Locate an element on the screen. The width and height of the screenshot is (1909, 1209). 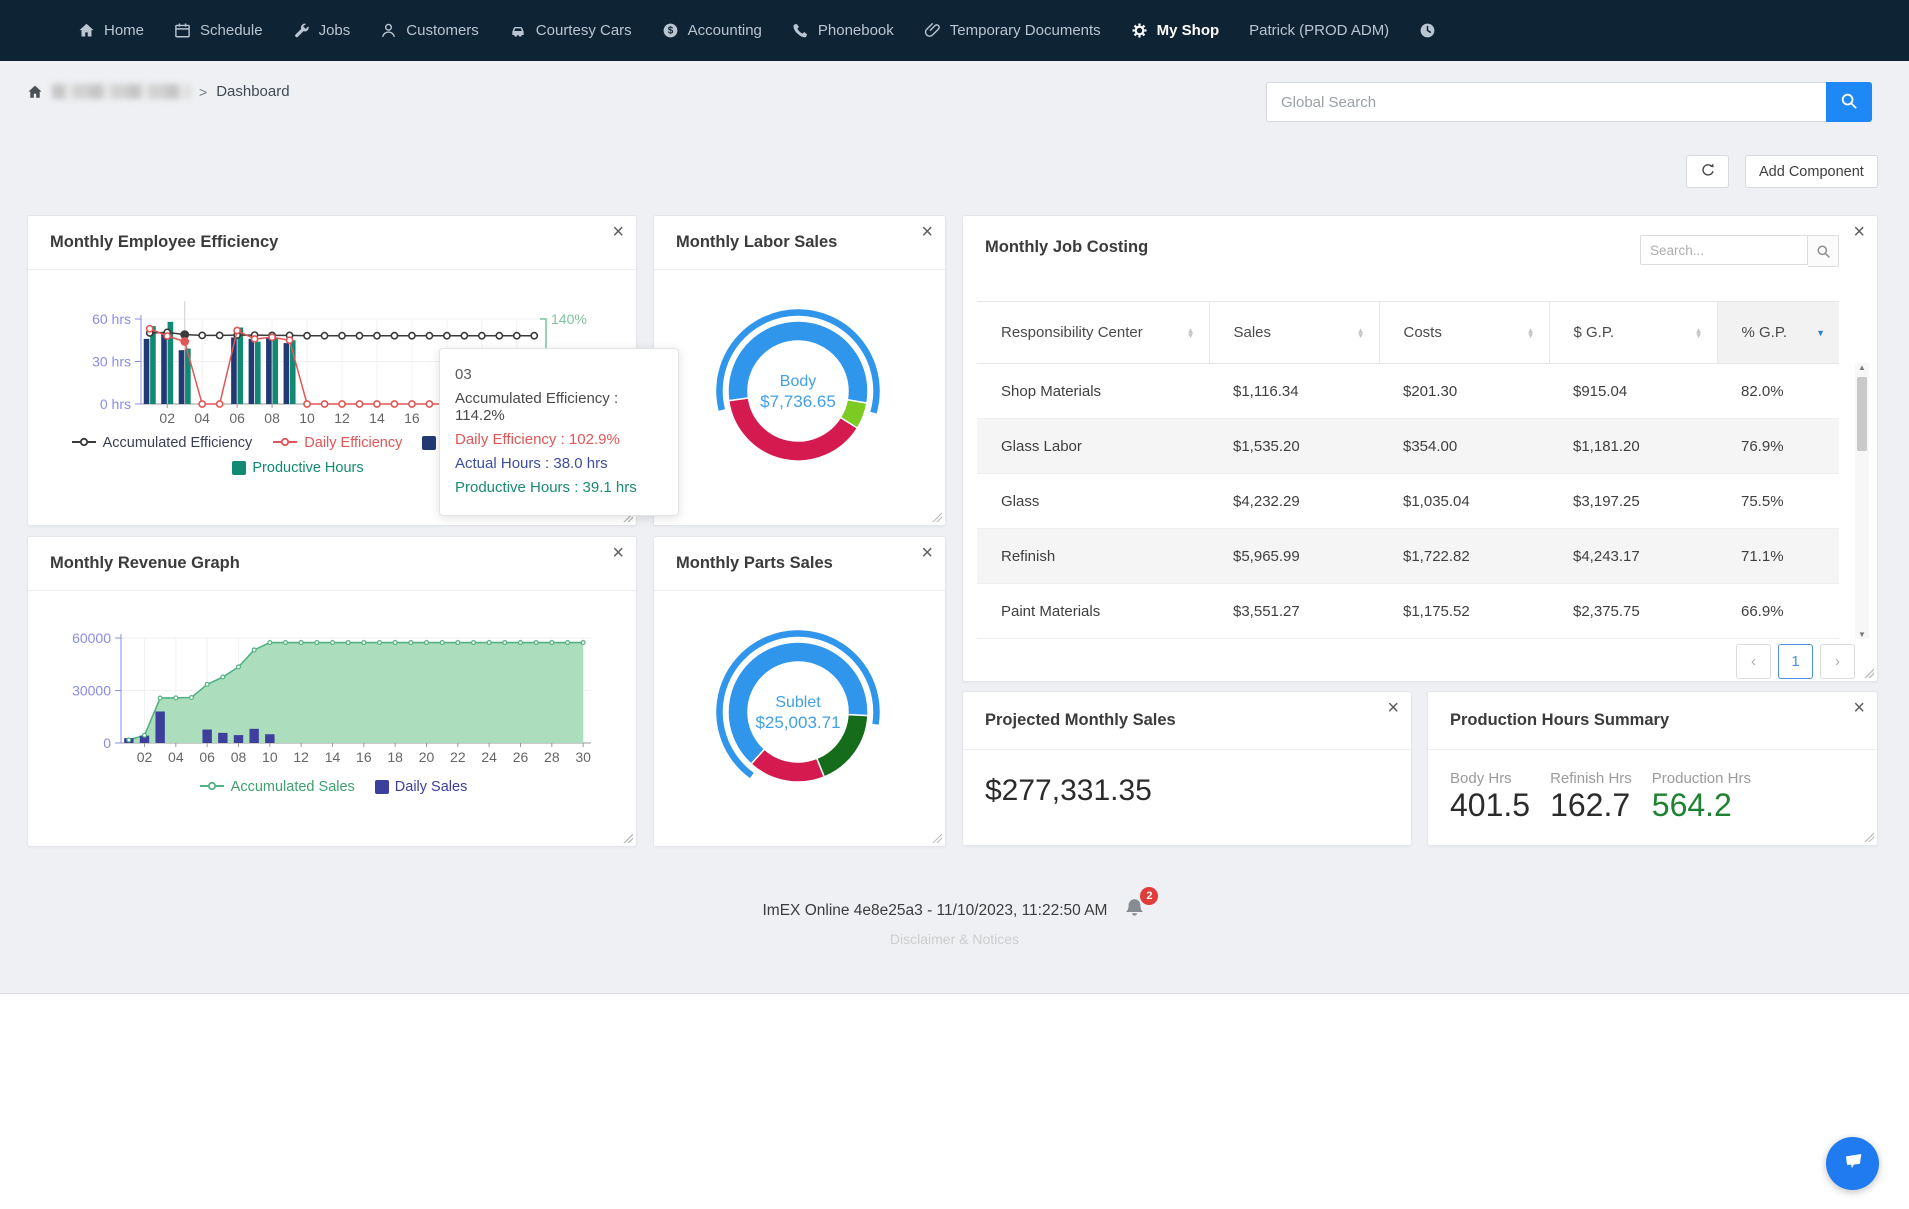
card-projected-monthly-sales: Projected Monthly Sales × $277,331.35 is located at coordinates (1187, 768).